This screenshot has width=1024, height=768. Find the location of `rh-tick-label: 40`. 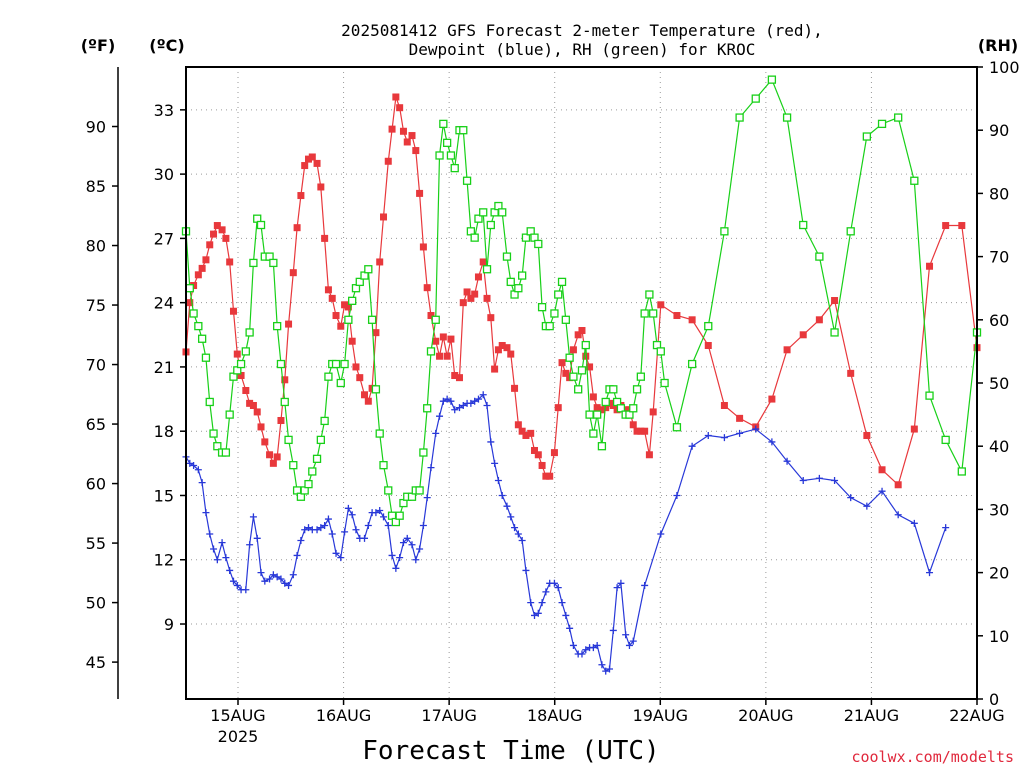

rh-tick-label: 40 is located at coordinates (999, 446).